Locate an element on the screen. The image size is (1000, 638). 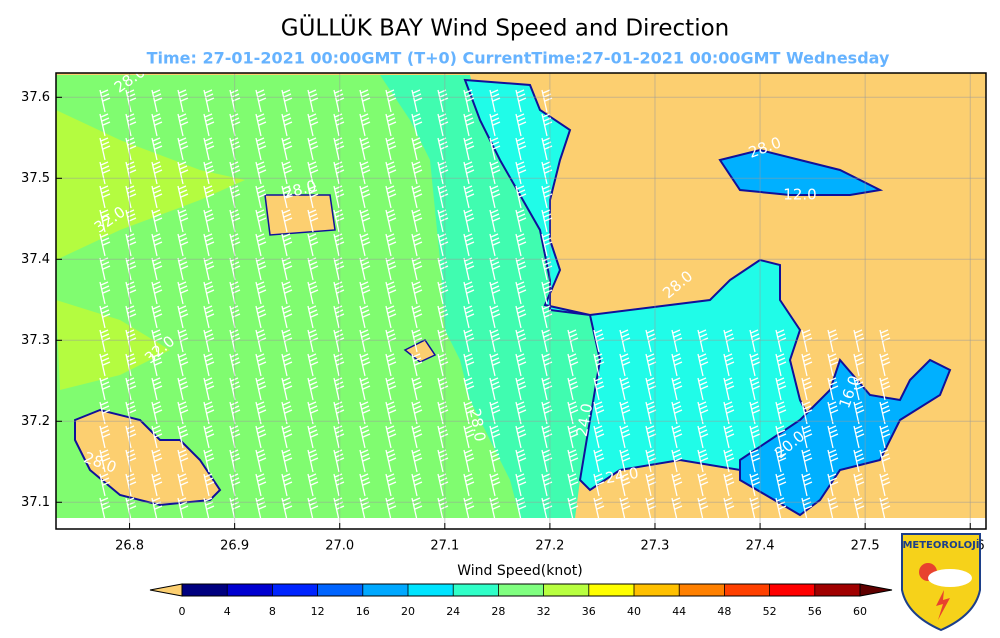
colorbar-tick-label: 56 is located at coordinates (815, 611).